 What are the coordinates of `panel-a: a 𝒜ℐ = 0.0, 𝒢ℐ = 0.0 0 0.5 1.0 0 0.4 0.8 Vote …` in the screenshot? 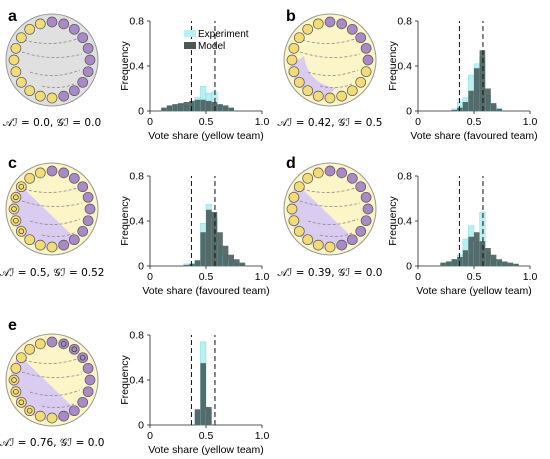 It's located at (136, 75).